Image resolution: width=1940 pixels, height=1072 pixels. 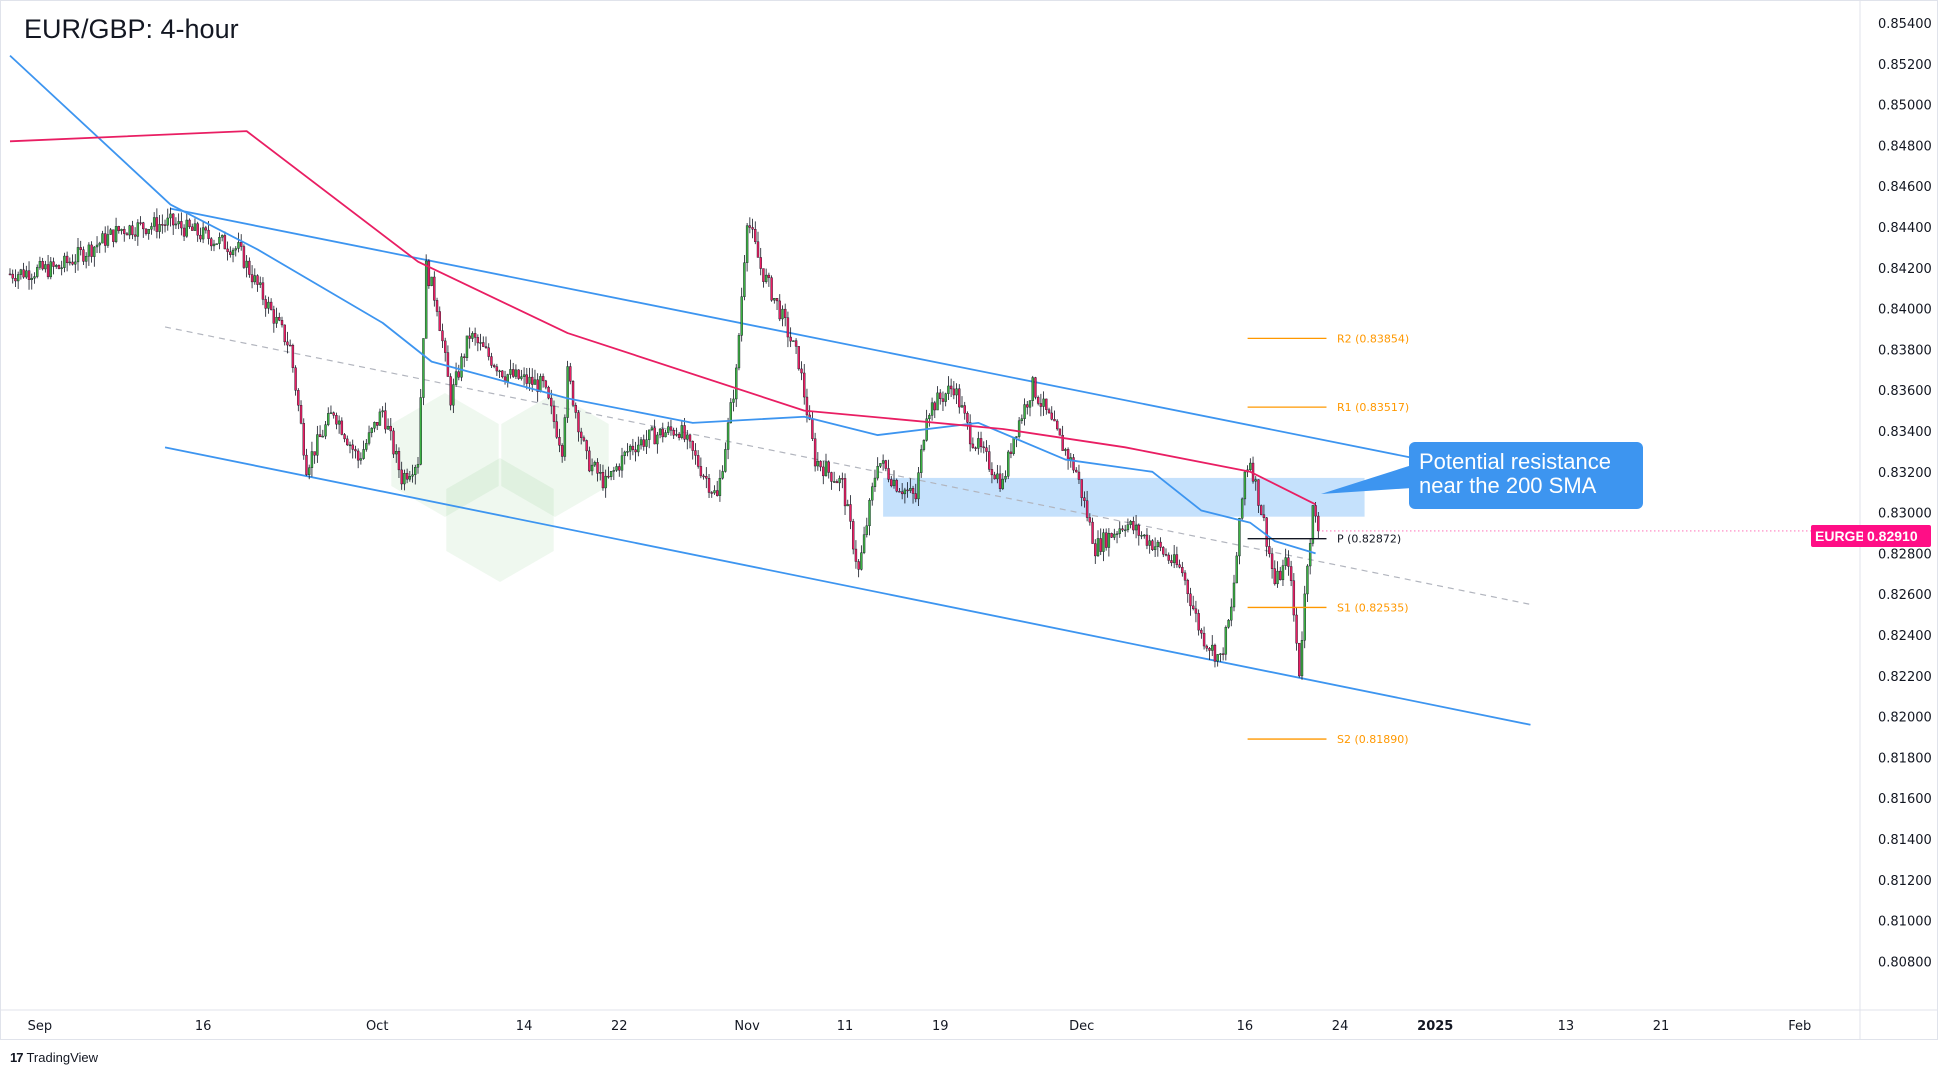 What do you see at coordinates (1245, 1026) in the screenshot?
I see `time-axis-tick: 16` at bounding box center [1245, 1026].